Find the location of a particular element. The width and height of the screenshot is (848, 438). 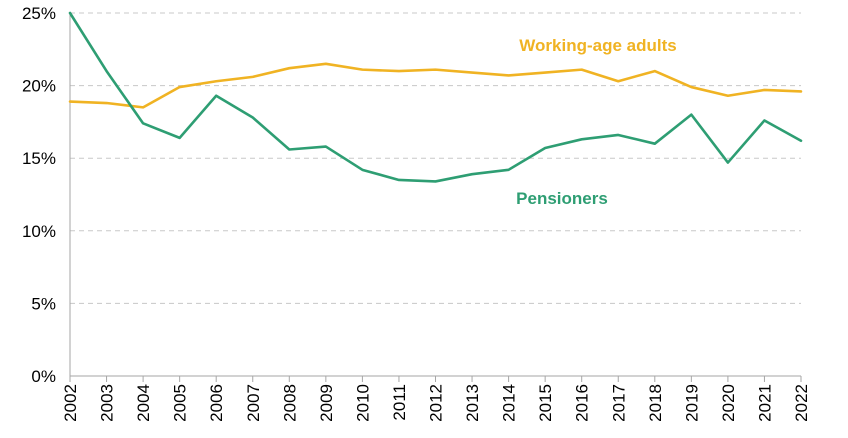

x-tick-label: 2002 is located at coordinates (70, 403).